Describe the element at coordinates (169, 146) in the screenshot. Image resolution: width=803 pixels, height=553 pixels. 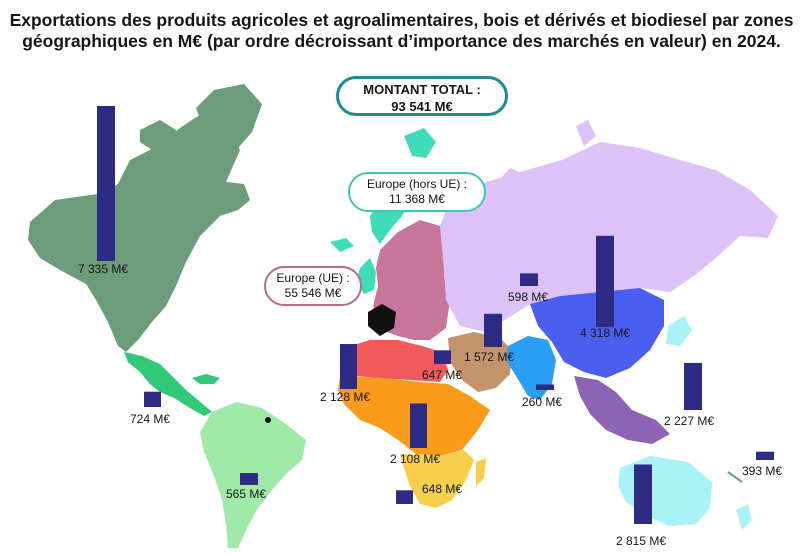
I see `region-arctic-islands` at that location.